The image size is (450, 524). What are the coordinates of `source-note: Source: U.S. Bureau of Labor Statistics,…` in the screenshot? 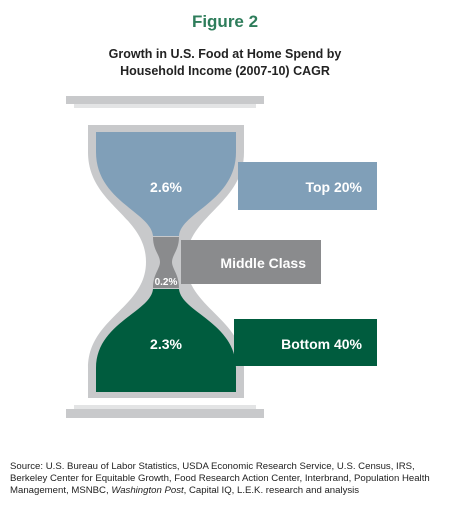 It's located at (226, 479).